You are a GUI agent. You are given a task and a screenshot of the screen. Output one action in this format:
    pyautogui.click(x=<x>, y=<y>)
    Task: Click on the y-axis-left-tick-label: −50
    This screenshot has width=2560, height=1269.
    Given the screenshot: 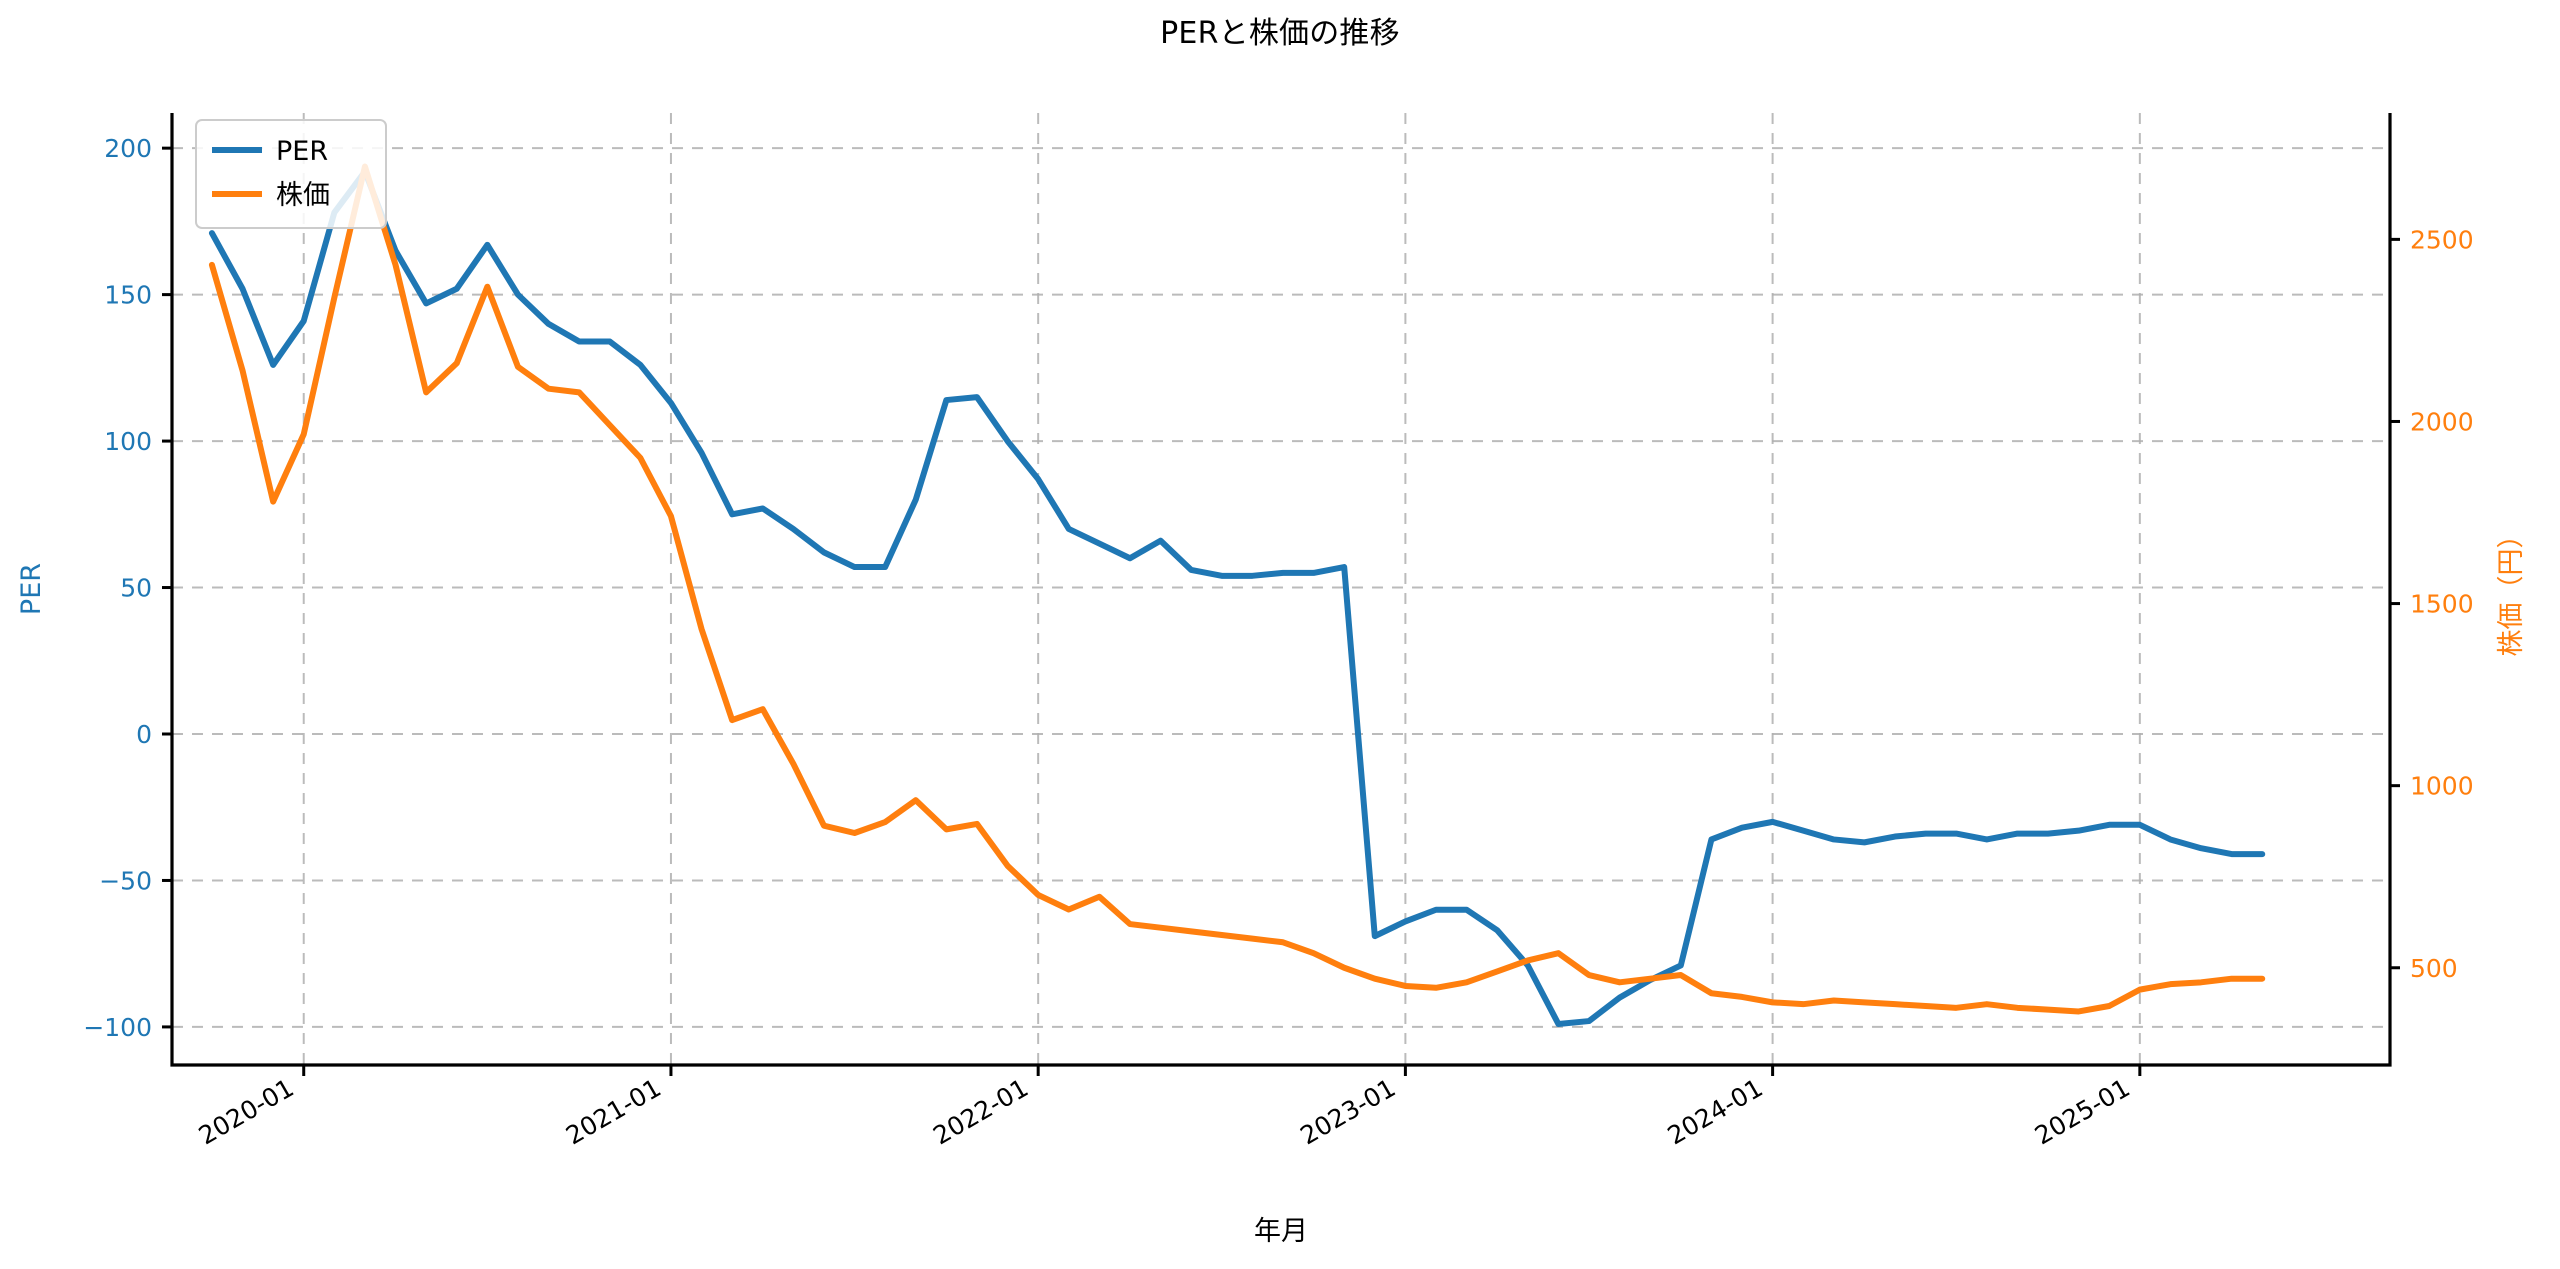 What is the action you would take?
    pyautogui.click(x=125, y=880)
    